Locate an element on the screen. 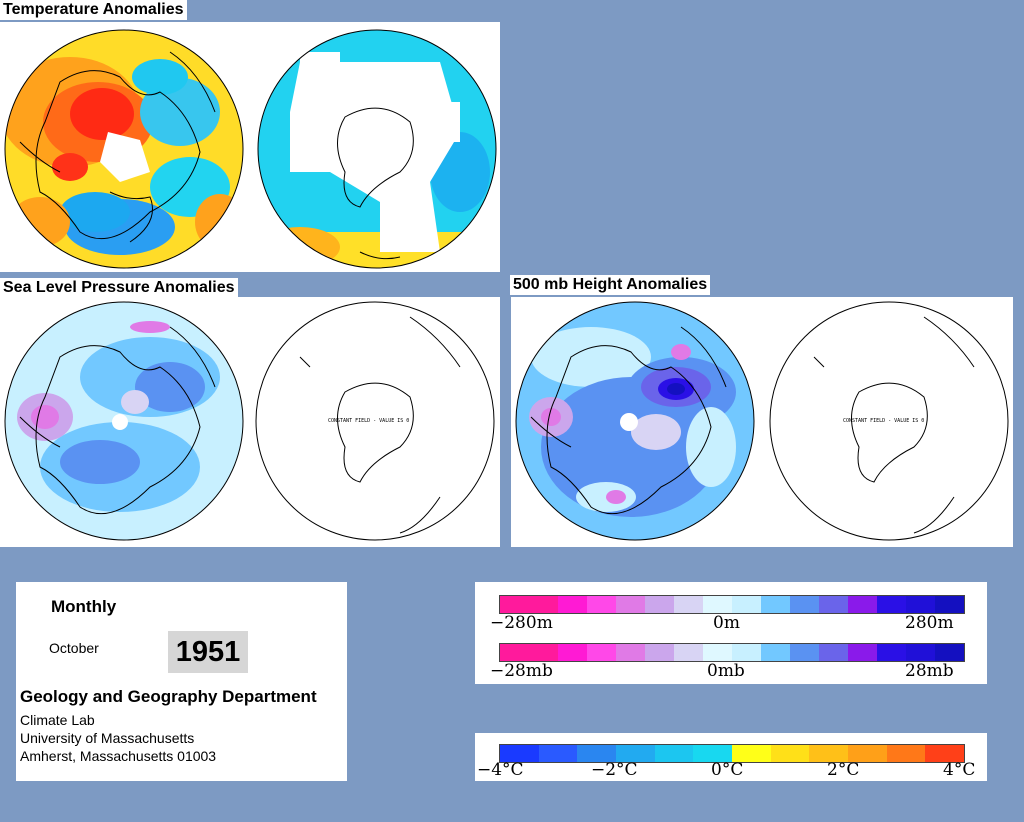 Image resolution: width=1024 pixels, height=822 pixels. slp-panel: CONSTANT FIELD - VALUE IS 0 is located at coordinates (250, 422).